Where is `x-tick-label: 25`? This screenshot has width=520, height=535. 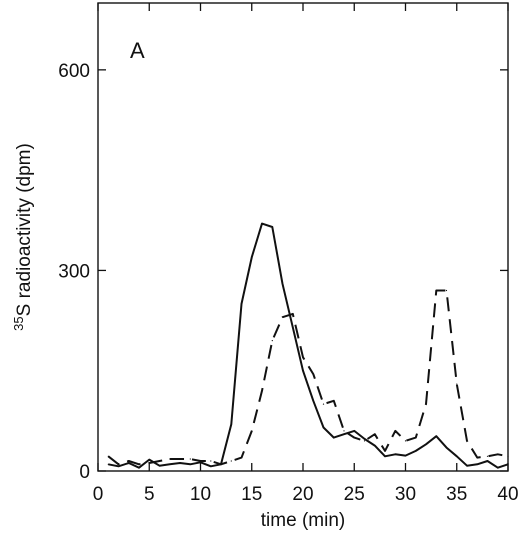
x-tick-label: 25 is located at coordinates (354, 494).